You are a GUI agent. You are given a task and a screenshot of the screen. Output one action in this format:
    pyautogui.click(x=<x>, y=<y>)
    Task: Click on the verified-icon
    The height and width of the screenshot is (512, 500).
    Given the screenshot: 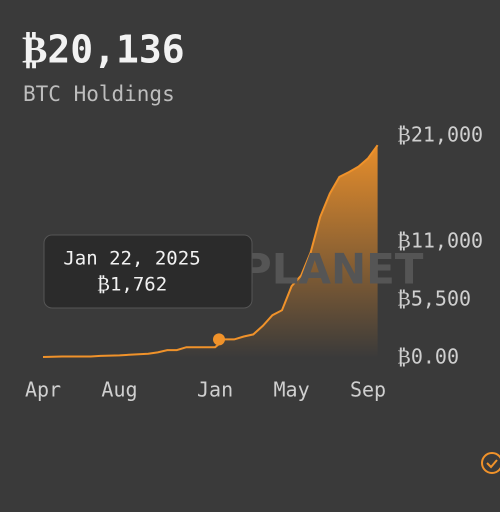 What is the action you would take?
    pyautogui.click(x=490, y=463)
    